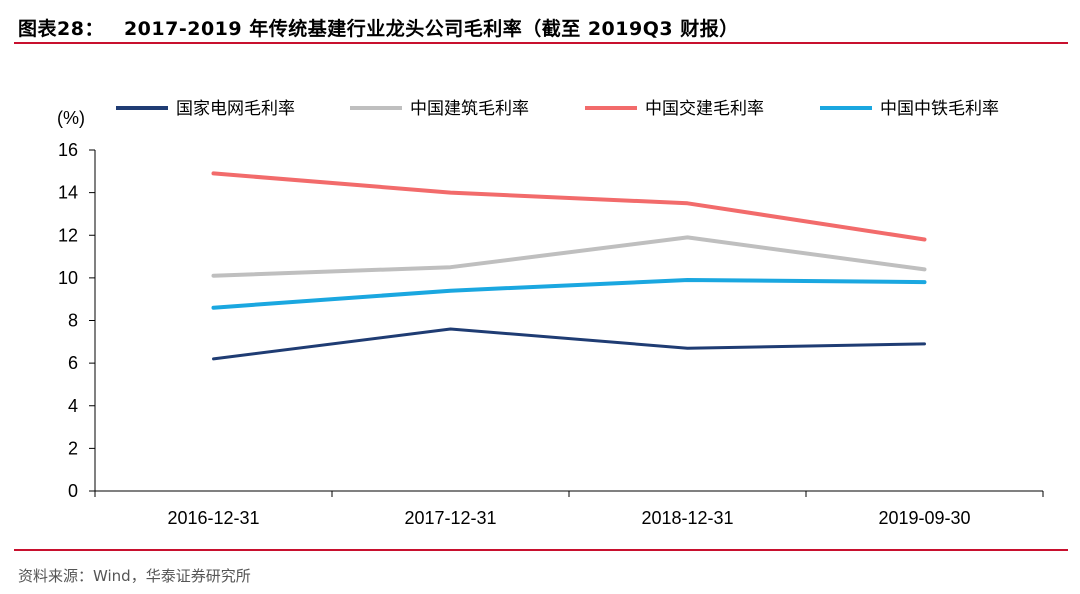  What do you see at coordinates (431, 29) in the screenshot?
I see `figure-title-text: 2017-2019 年传统基建行业龙头公司毛利率（截至 2019Q3 财报）` at bounding box center [431, 29].